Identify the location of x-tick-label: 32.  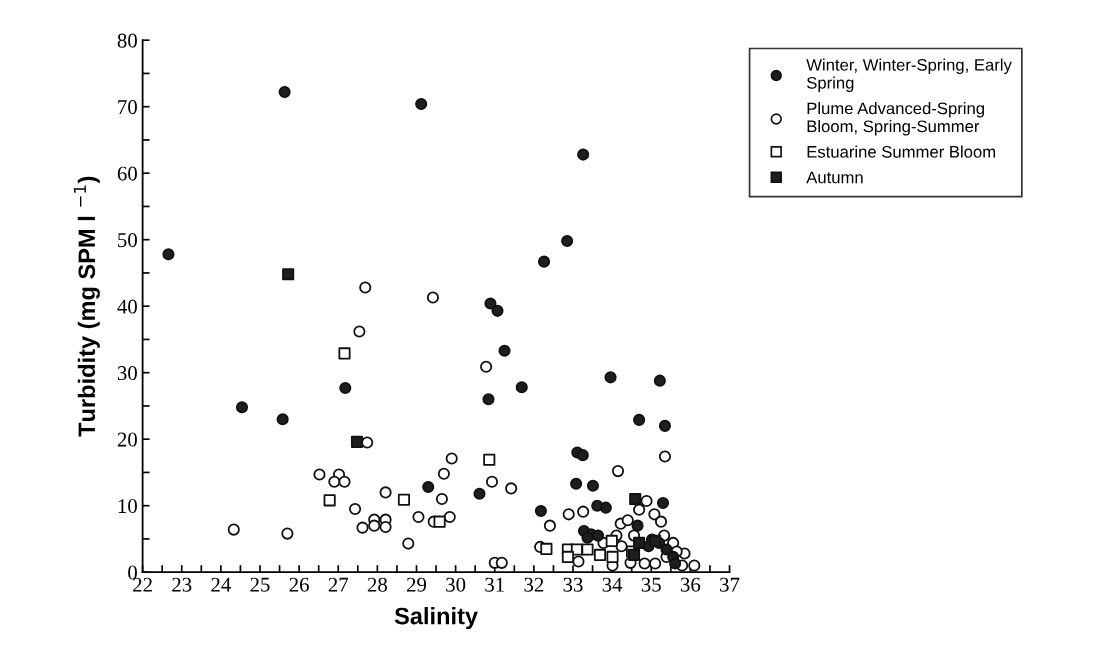
(534, 584).